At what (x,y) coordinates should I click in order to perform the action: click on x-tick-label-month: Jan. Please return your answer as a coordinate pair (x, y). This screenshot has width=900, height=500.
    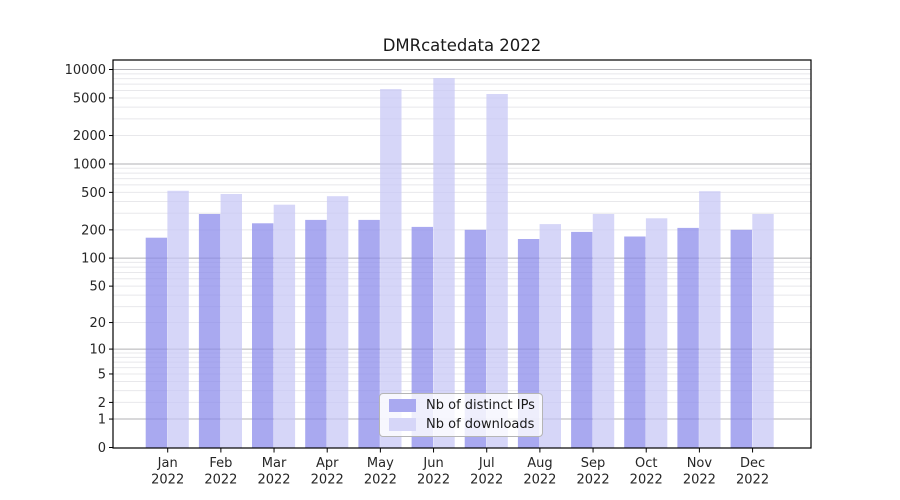
    Looking at the image, I should click on (167, 463).